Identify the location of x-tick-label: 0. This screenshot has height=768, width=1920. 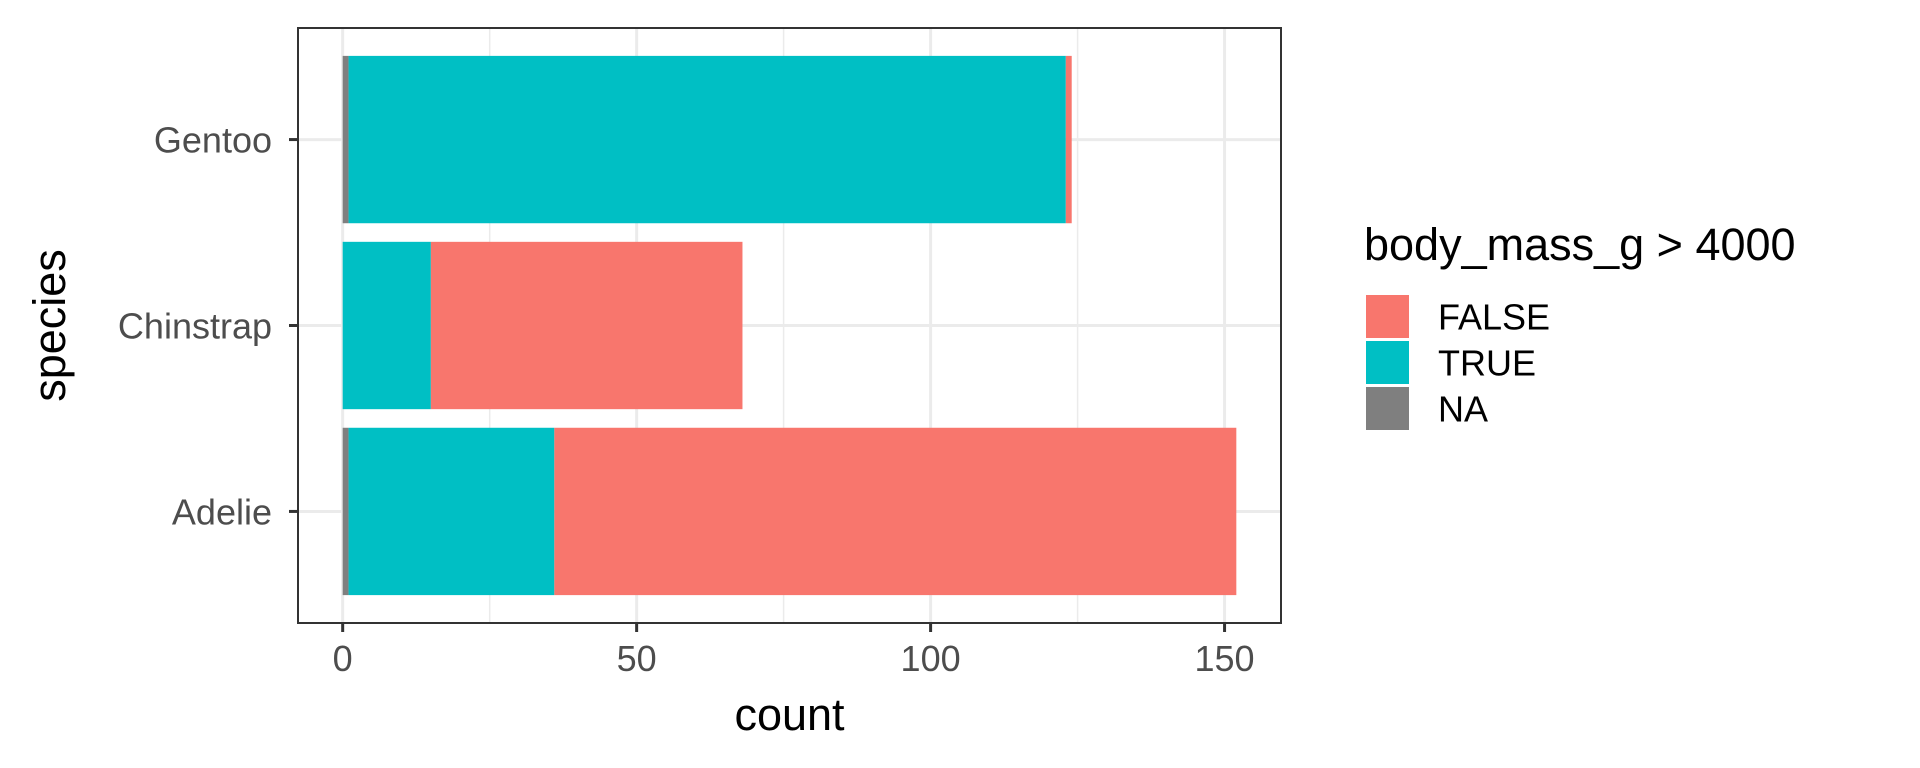
(343, 658).